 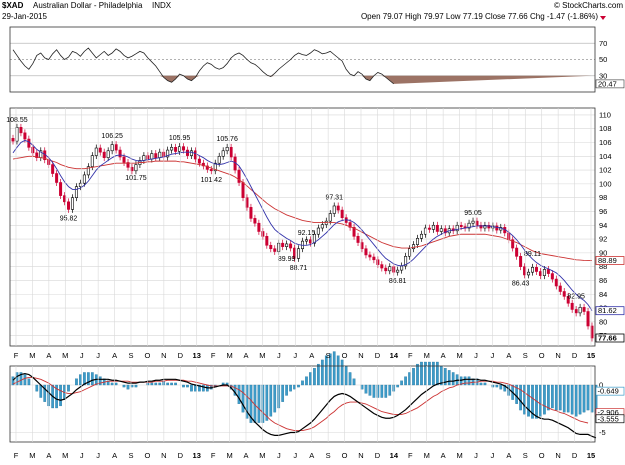 I want to click on macd-last-box, so click(x=610, y=391).